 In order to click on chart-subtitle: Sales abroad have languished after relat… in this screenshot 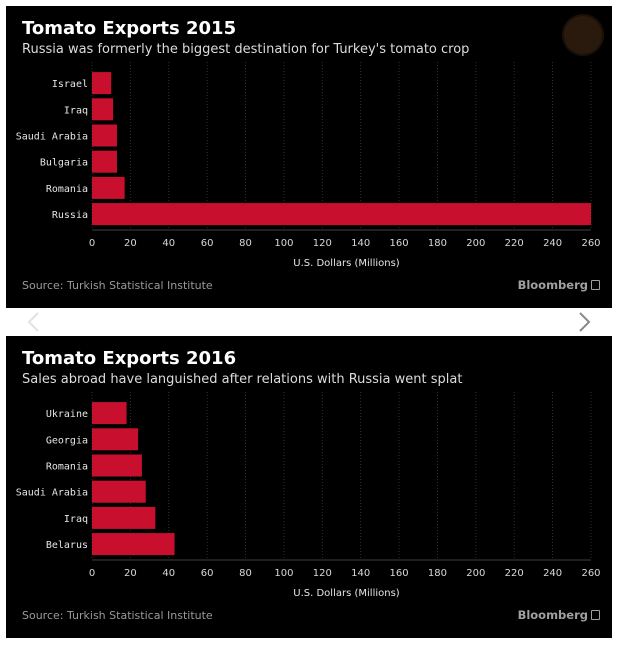, I will do `click(242, 379)`.